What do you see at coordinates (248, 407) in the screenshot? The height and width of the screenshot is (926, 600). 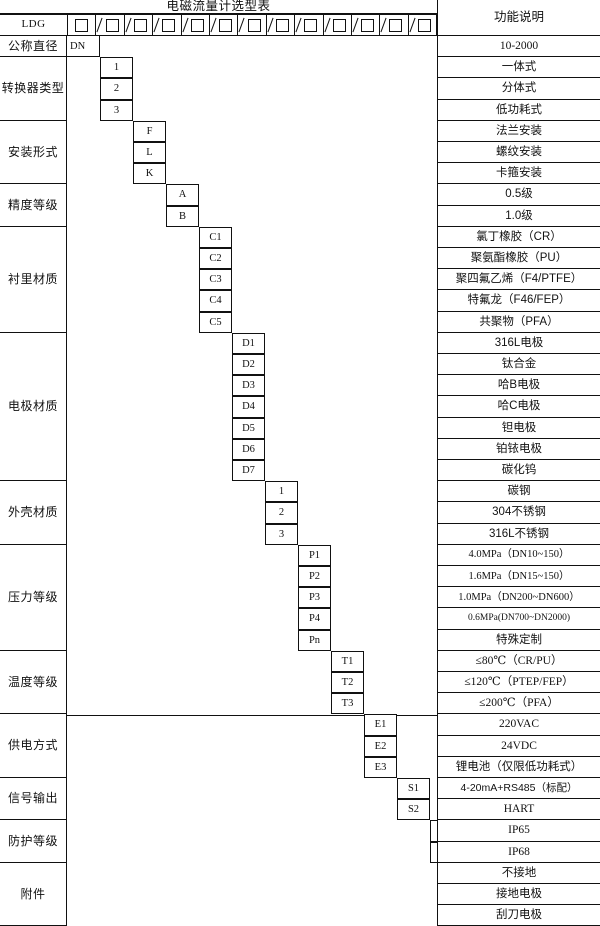 I see `code-cell-5-3: D4` at bounding box center [248, 407].